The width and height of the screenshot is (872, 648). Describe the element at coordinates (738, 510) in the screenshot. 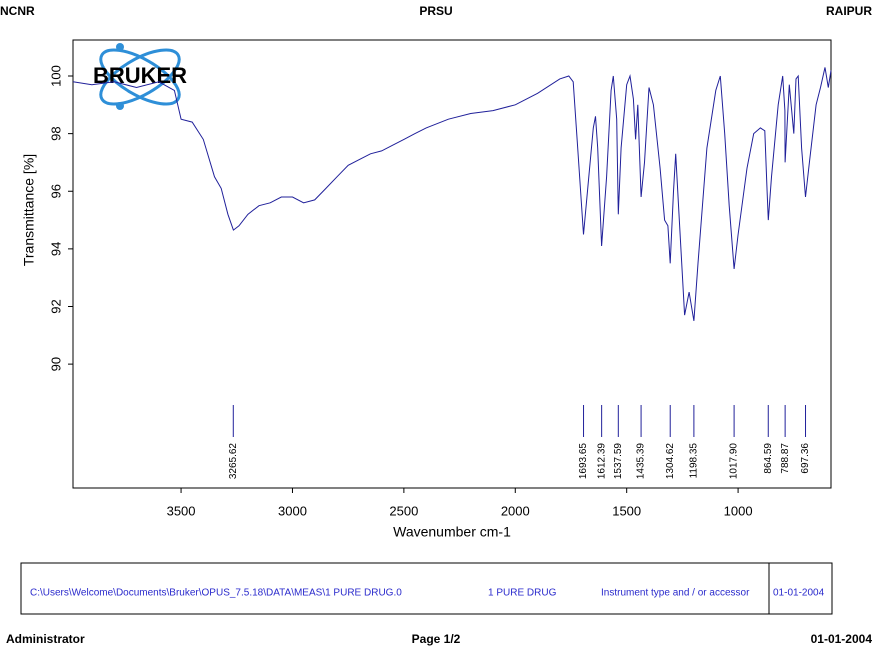

I see `x-tick-label: 1000` at that location.